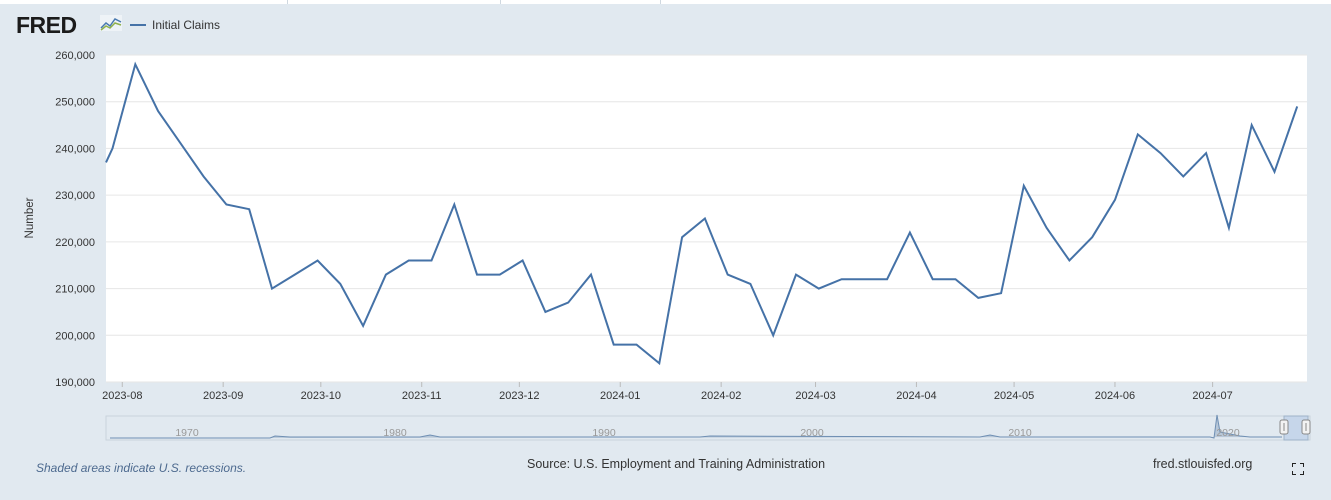 This screenshot has height=500, width=1331. Describe the element at coordinates (75, 383) in the screenshot. I see `y-tick-label: 190,000` at that location.